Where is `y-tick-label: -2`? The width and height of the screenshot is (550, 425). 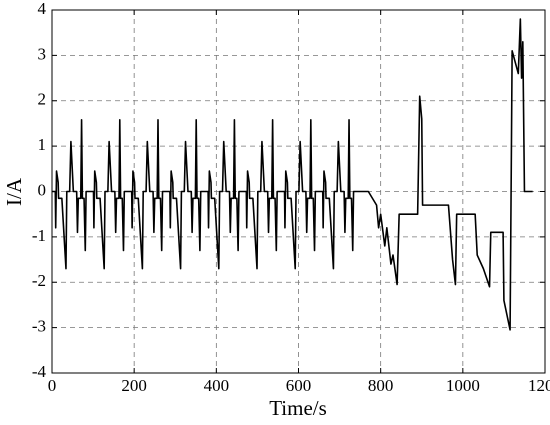
y-tick-label: -2 is located at coordinates (39, 280).